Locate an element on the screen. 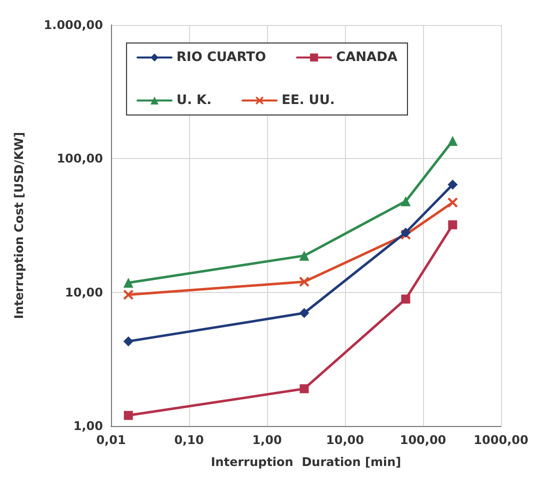 This screenshot has width=534, height=500. x-tick-label: 100,00 is located at coordinates (423, 440).